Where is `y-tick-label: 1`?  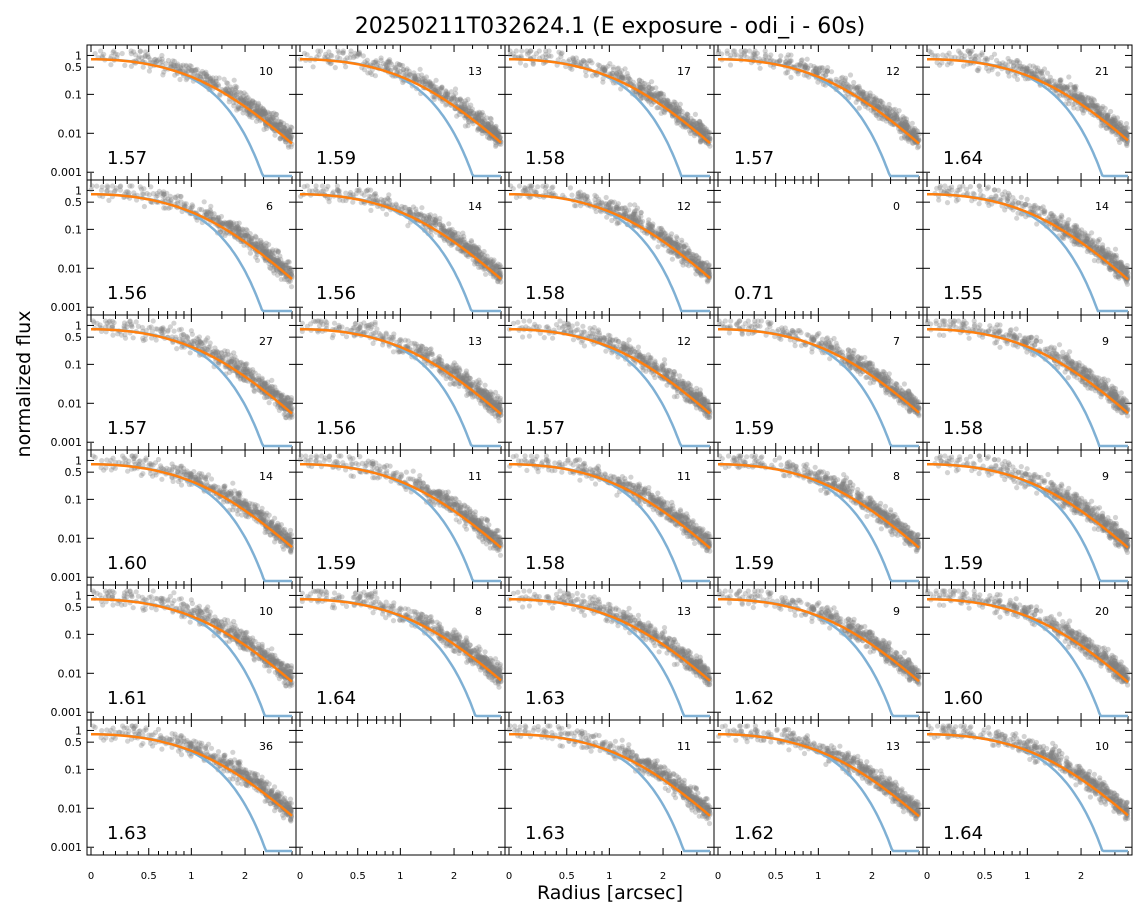 y-tick-label: 1 is located at coordinates (78, 730).